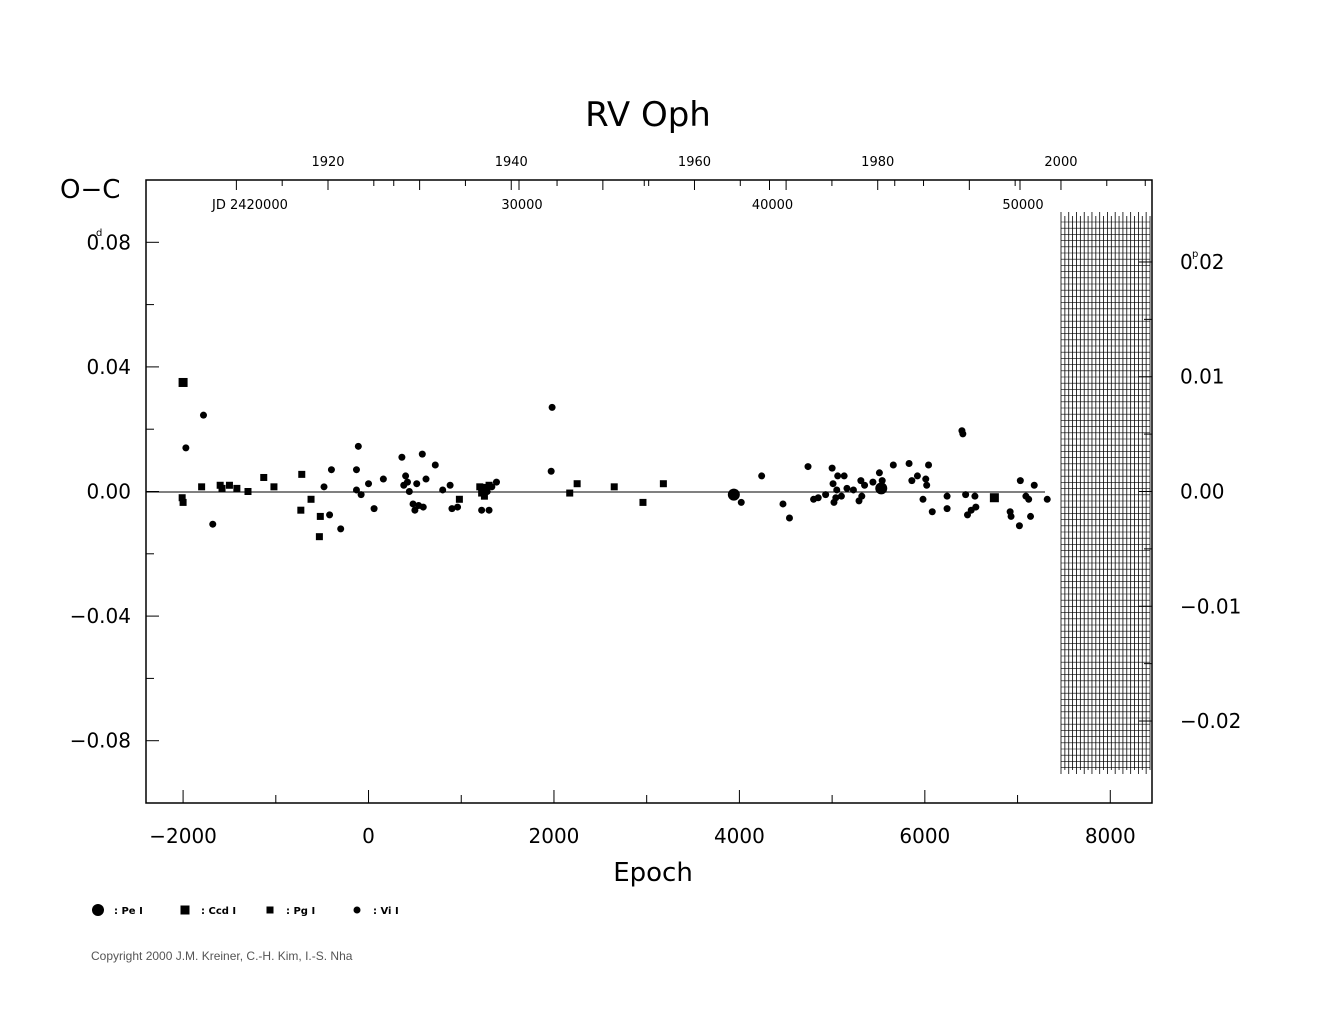 This screenshot has height=1020, width=1325. I want to click on legend-label: : Ccd I, so click(218, 911).